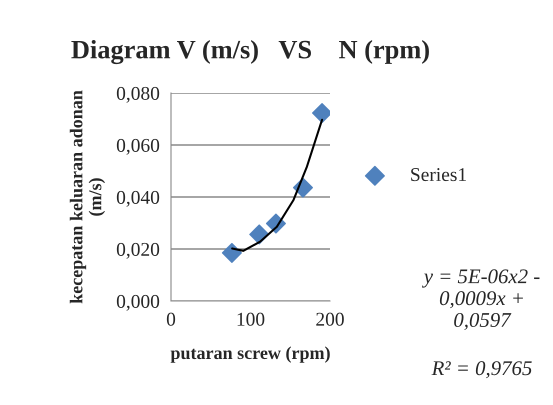  What do you see at coordinates (481, 299) in the screenshot?
I see `text: y = 5E-06x2 - 0,0009x + 0,0597` at bounding box center [481, 299].